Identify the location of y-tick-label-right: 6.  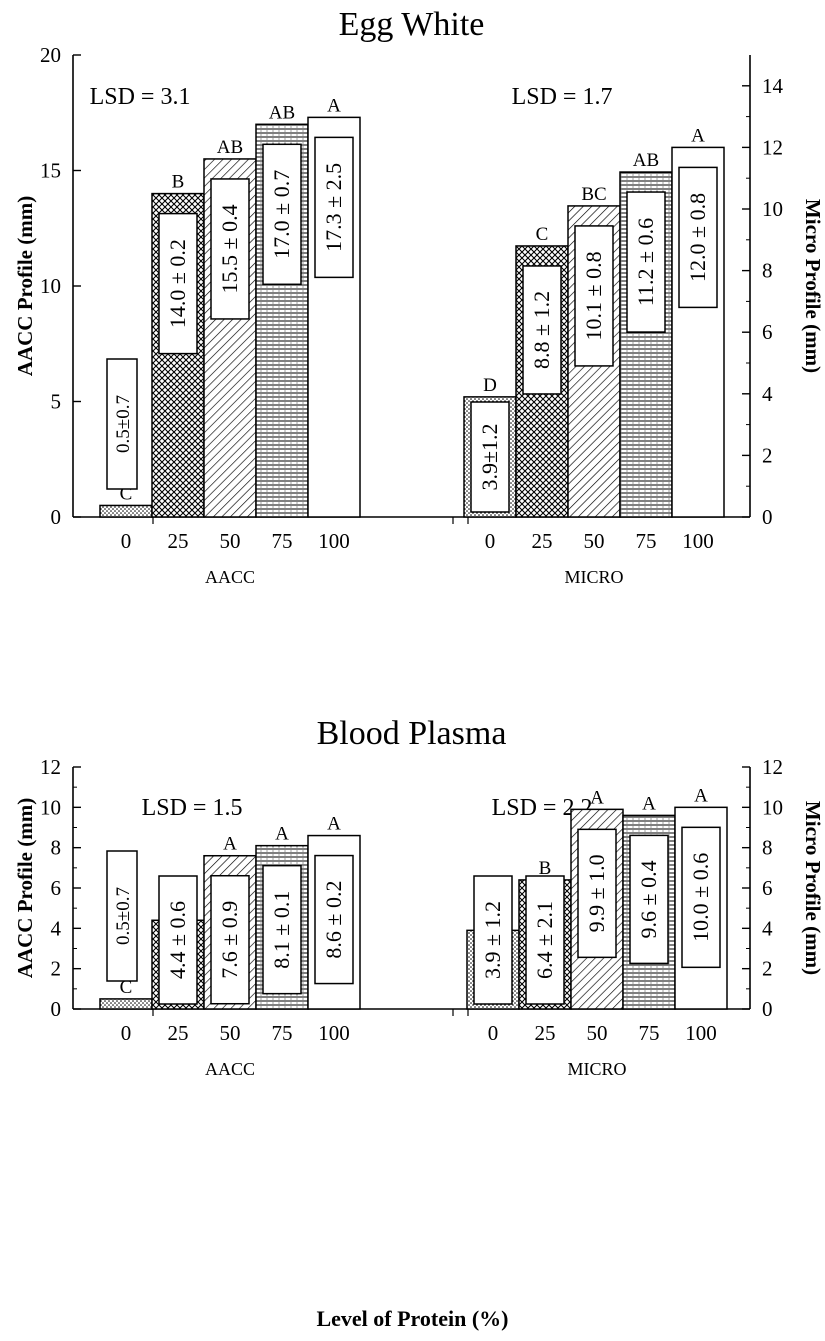
(767, 888).